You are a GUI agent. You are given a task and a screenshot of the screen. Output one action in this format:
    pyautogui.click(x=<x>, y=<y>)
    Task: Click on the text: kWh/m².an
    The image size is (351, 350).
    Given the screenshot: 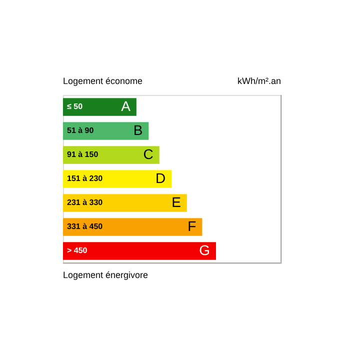 What is the action you would take?
    pyautogui.click(x=259, y=81)
    